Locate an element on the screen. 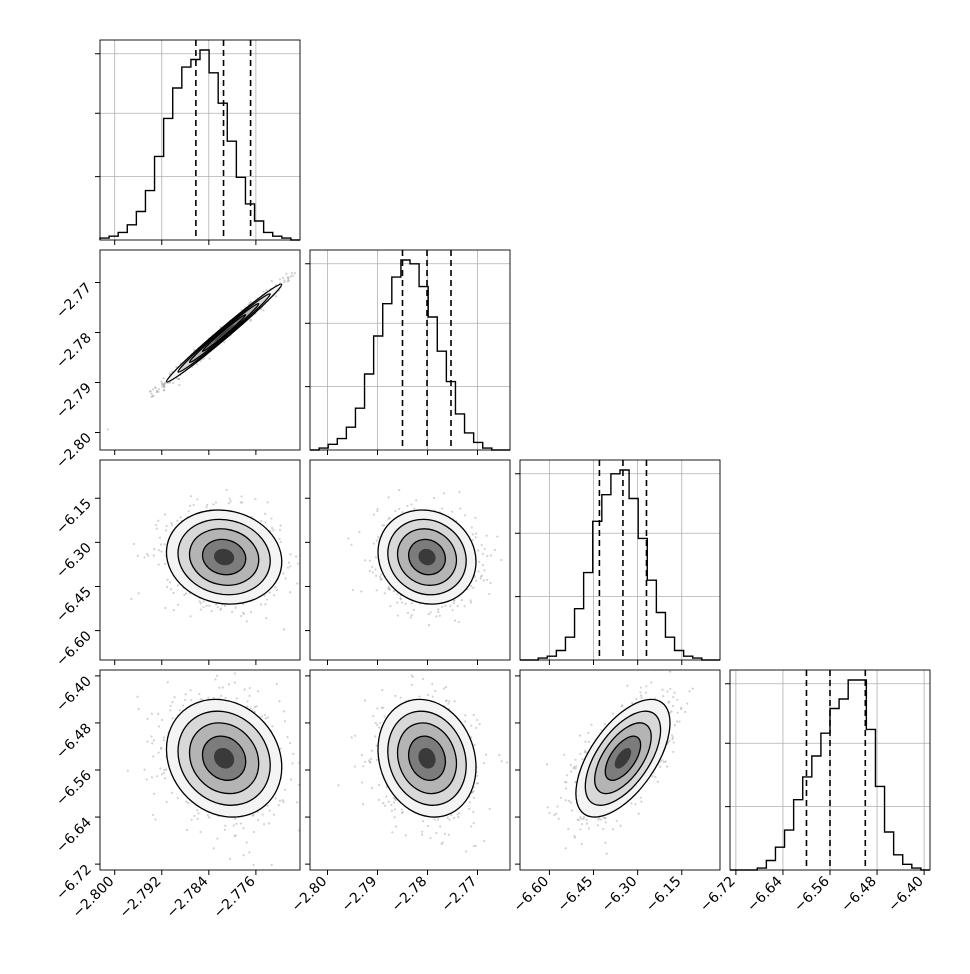 The image size is (970, 974). x-tick-label: −2.79 is located at coordinates (360, 895).